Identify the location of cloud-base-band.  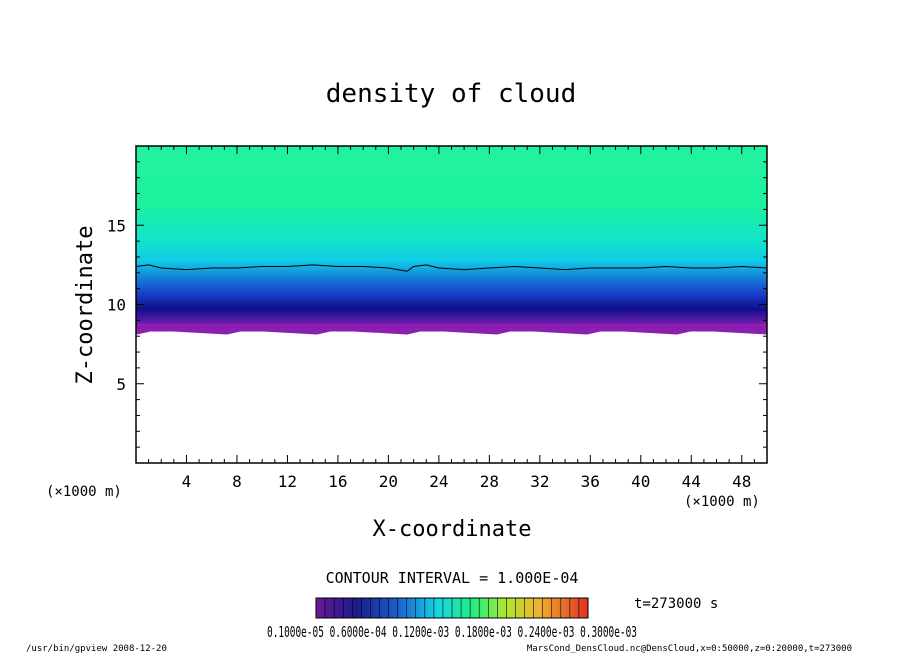
(451, 329).